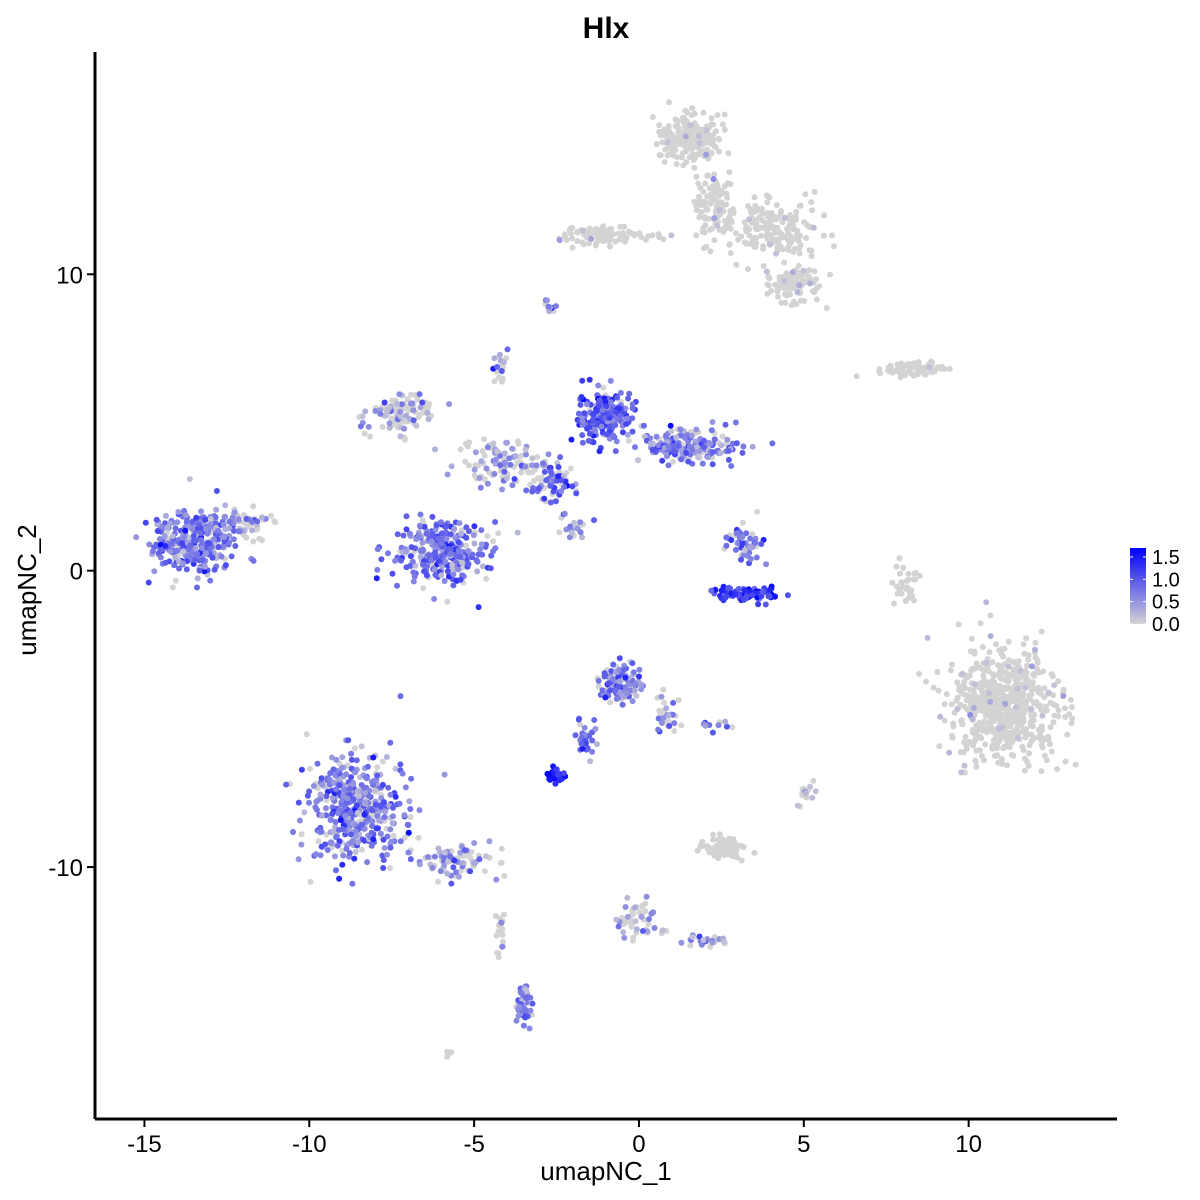 The width and height of the screenshot is (1200, 1200). Describe the element at coordinates (1166, 580) in the screenshot. I see `colorbar-label: 1.0` at that location.